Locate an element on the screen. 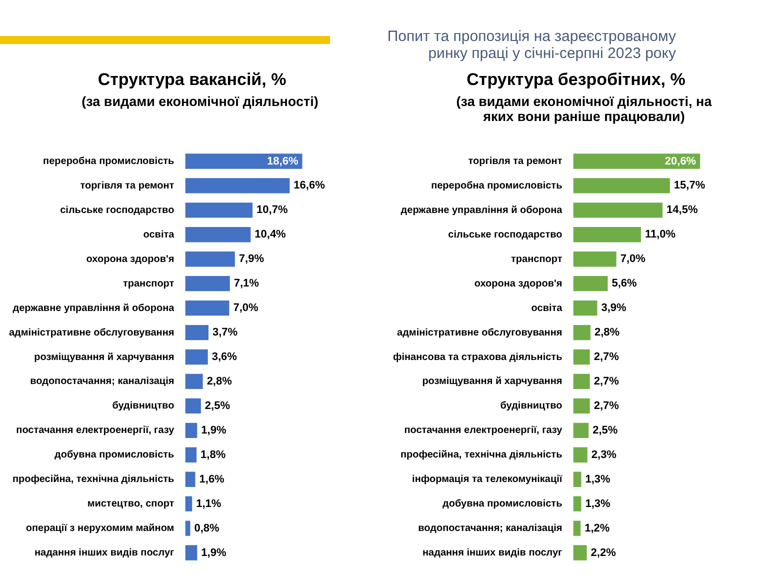 This screenshot has height=586, width=768. data-label: 1,8% is located at coordinates (213, 454).